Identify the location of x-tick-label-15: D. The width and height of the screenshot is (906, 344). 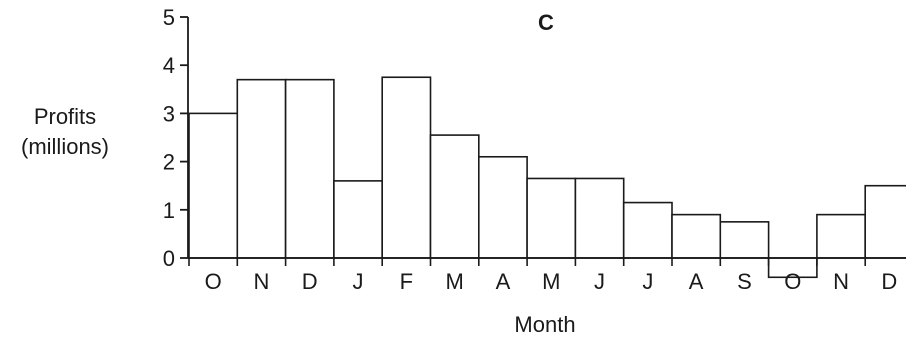
(889, 281).